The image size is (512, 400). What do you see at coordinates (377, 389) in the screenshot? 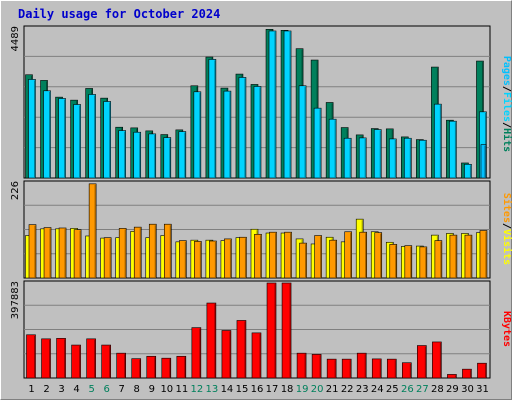
I see `x-tick-label: 24` at bounding box center [377, 389].